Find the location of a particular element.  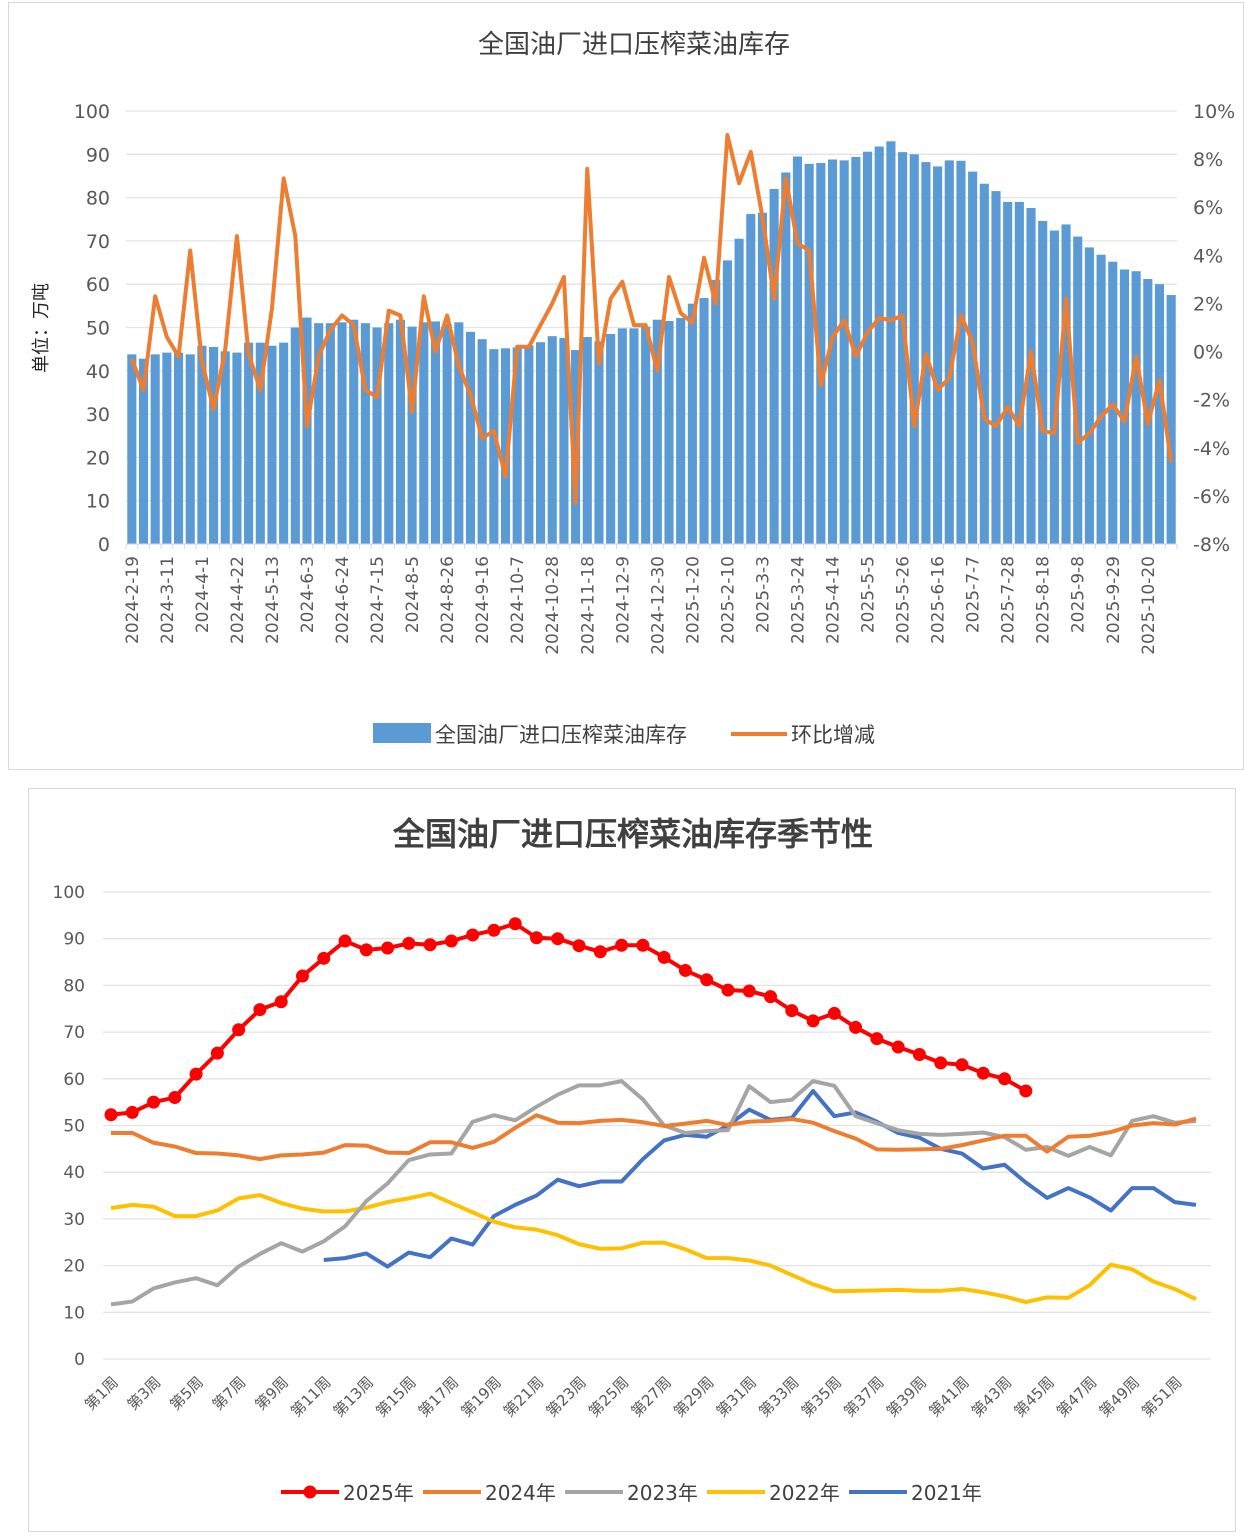

legend-label: 2021年 is located at coordinates (946, 1493).